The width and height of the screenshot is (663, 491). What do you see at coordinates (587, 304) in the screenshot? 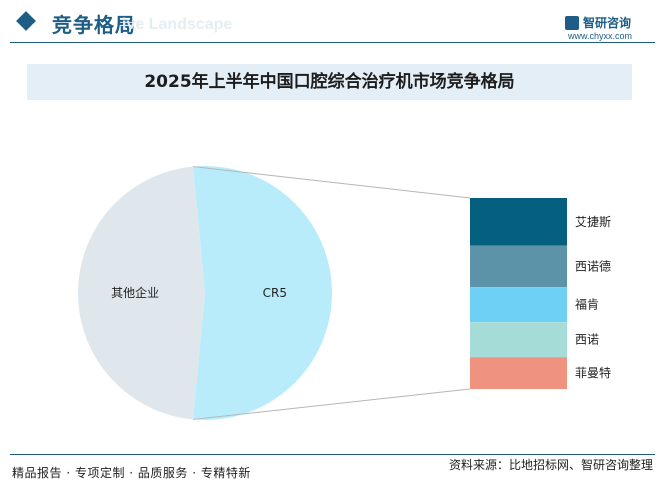
I see `bar-label-3: 福肯` at bounding box center [587, 304].